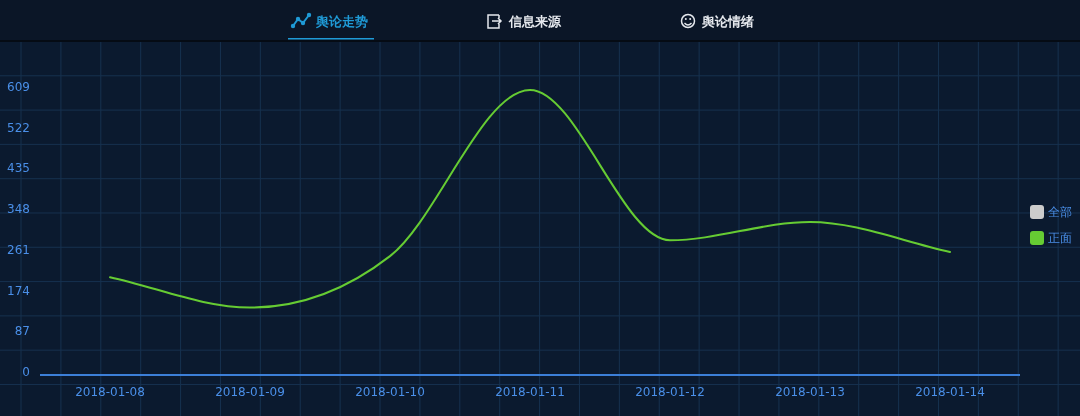  Describe the element at coordinates (670, 392) in the screenshot. I see `x-tick-label: 2018-01-12` at that location.